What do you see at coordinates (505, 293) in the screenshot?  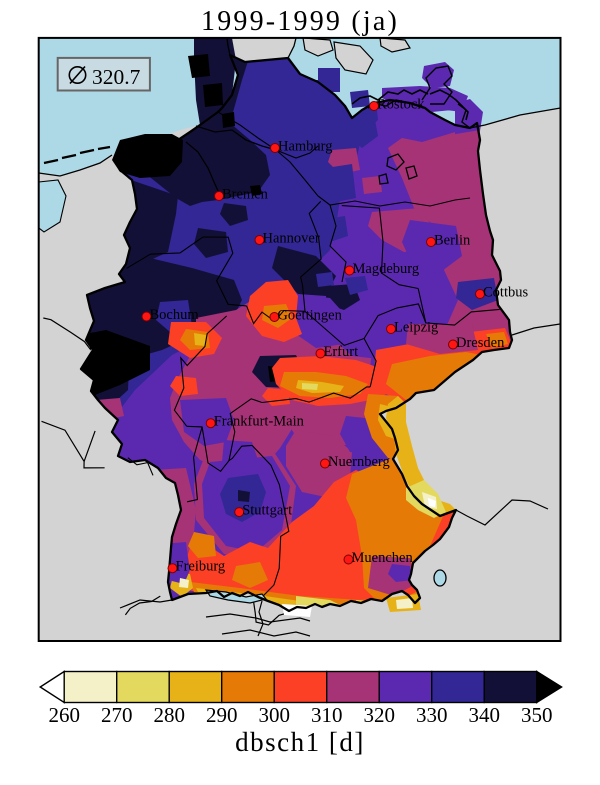 I see `svg-text: Cottbus` at bounding box center [505, 293].